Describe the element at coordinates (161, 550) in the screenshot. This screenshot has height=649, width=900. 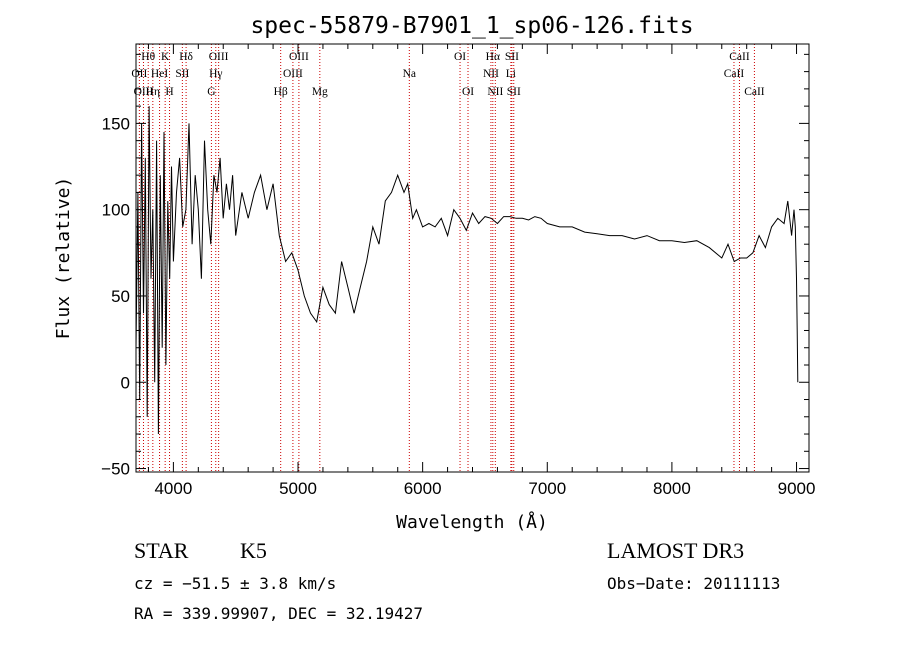
I see `object-class: STAR` at that location.